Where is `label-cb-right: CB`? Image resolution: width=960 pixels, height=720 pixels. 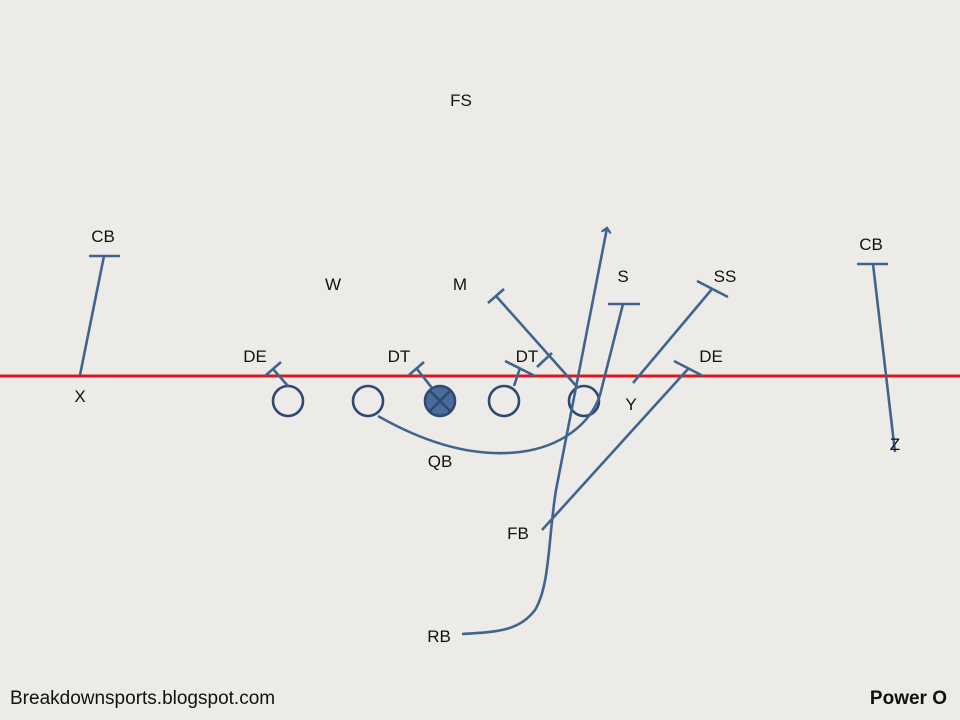 label-cb-right: CB is located at coordinates (871, 244).